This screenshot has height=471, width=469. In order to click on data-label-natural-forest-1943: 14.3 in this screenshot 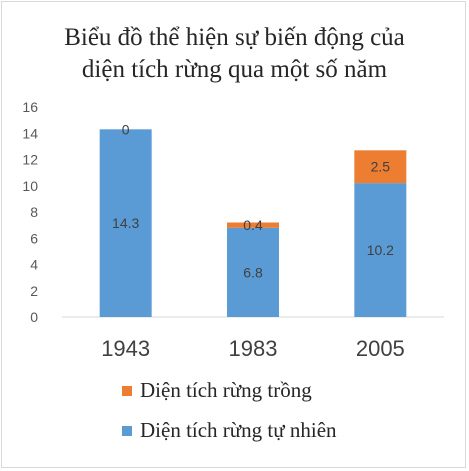, I will do `click(125, 223)`.